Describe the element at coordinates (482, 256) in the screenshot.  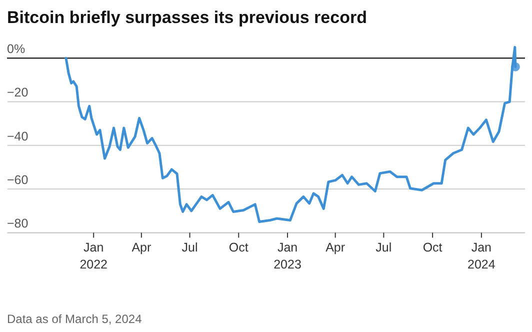
I see `x-tick-label: Jan 2024` at that location.